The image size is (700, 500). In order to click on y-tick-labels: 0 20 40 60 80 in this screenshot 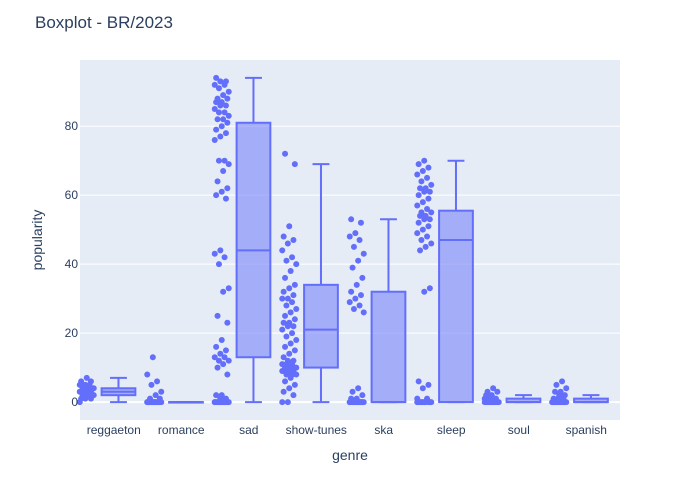, I will do `click(72, 264)`.